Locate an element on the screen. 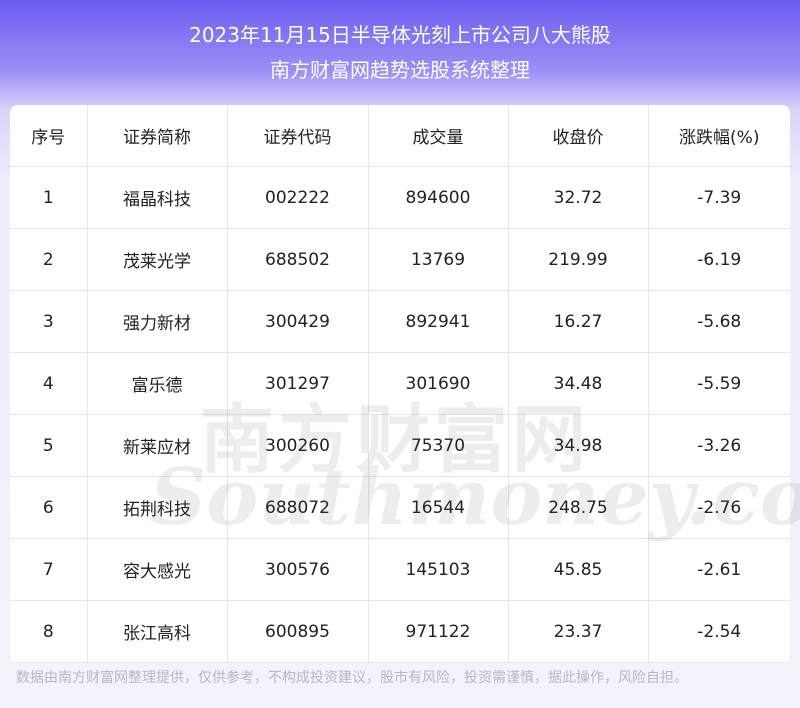 The width and height of the screenshot is (800, 708). cell-volume: 145103 is located at coordinates (438, 569).